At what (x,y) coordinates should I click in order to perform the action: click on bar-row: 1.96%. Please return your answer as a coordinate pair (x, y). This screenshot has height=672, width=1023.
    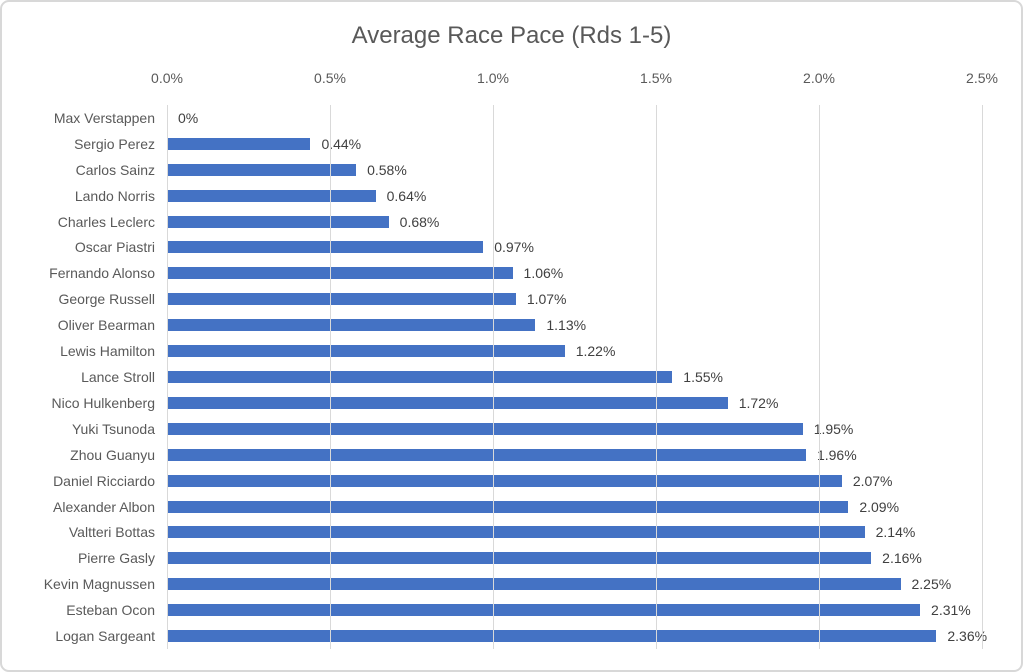
    Looking at the image, I should click on (574, 455).